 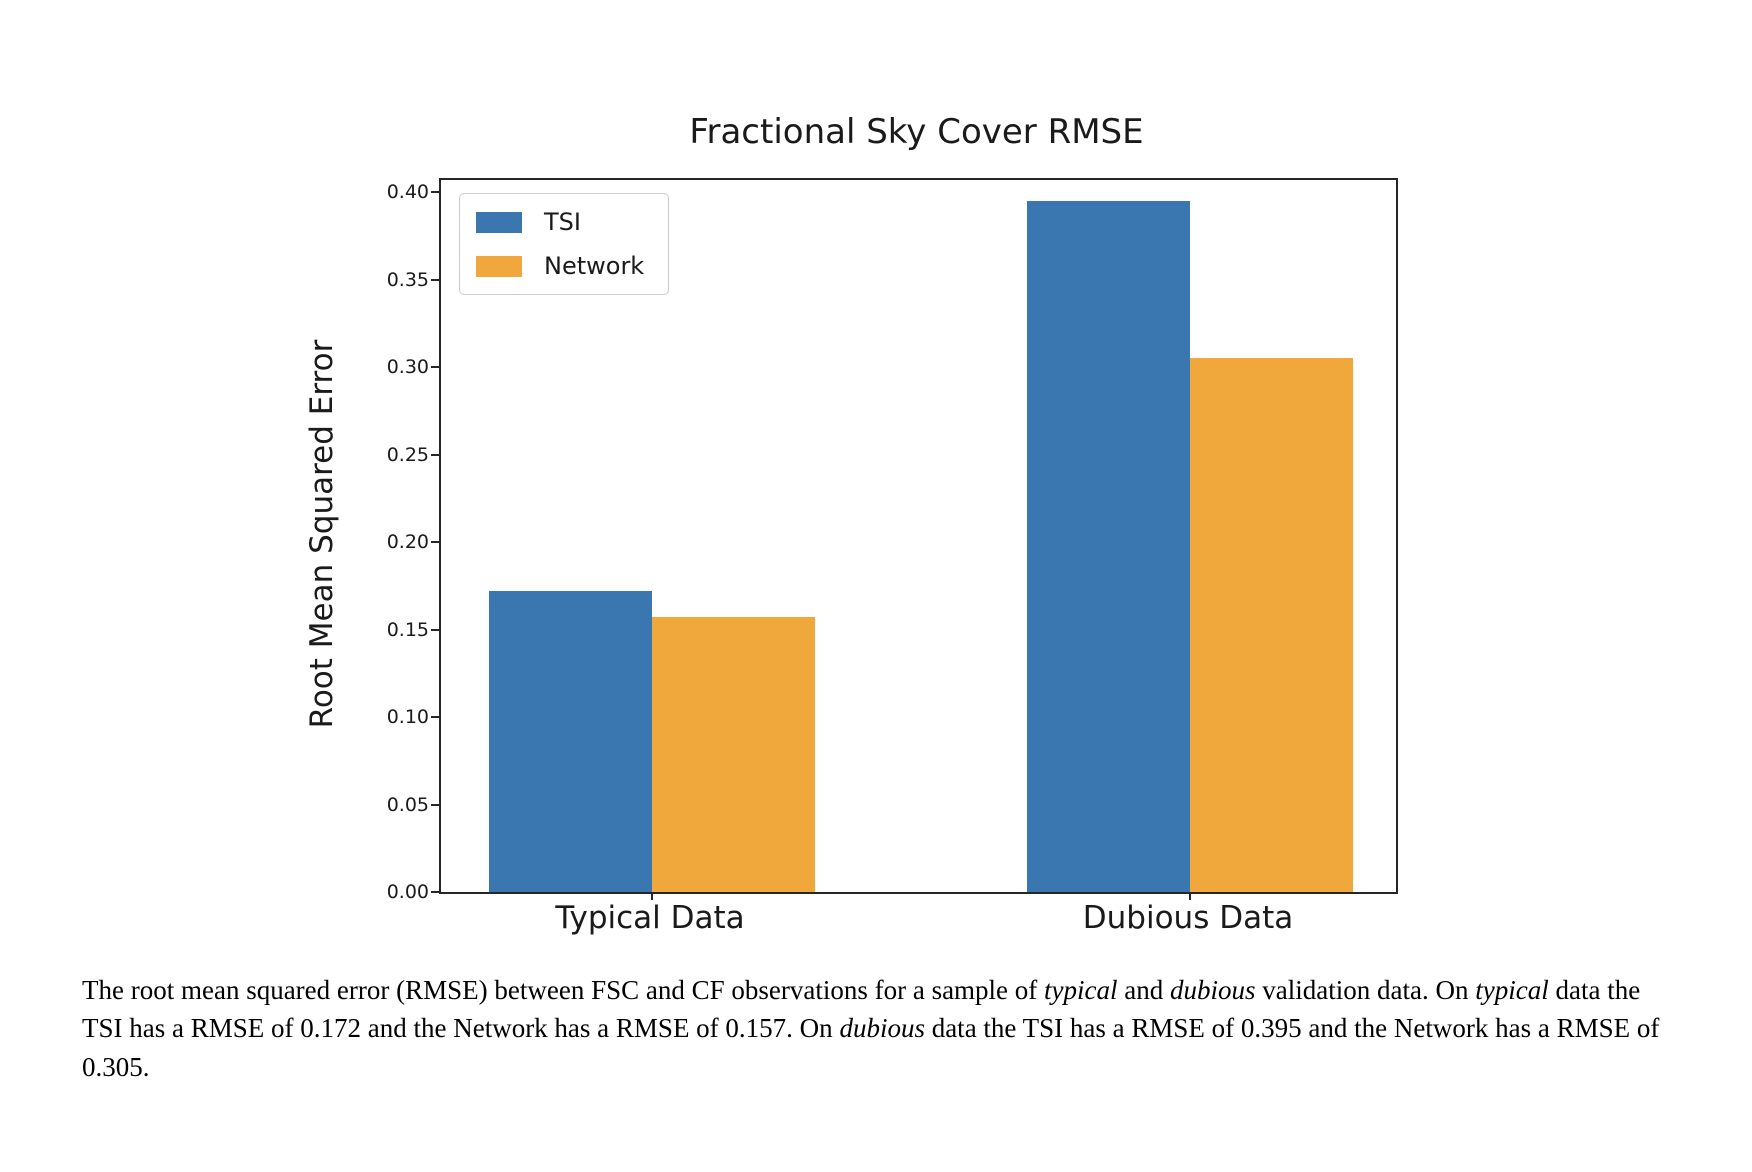 What do you see at coordinates (1108, 546) in the screenshot?
I see `bar-tsi-dubious-data` at bounding box center [1108, 546].